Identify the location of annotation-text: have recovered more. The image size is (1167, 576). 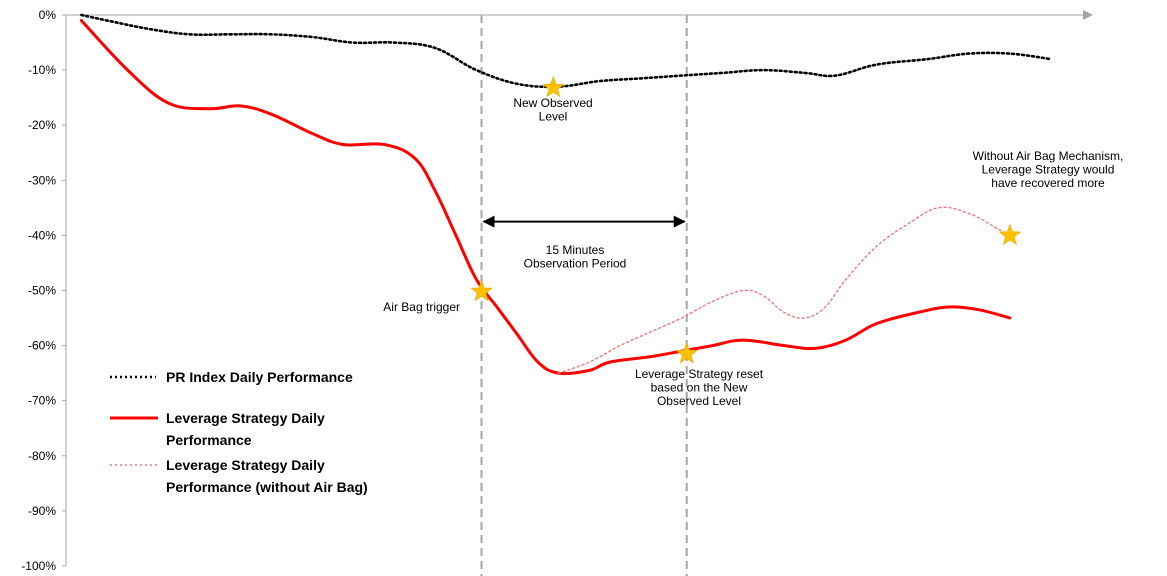
(1048, 183).